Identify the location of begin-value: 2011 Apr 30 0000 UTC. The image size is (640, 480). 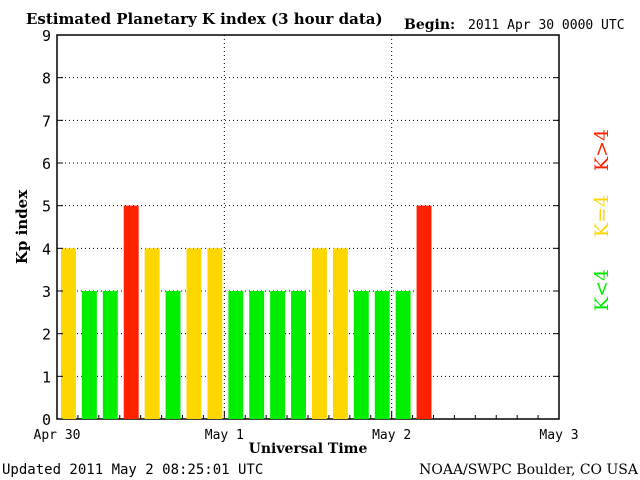
(546, 25).